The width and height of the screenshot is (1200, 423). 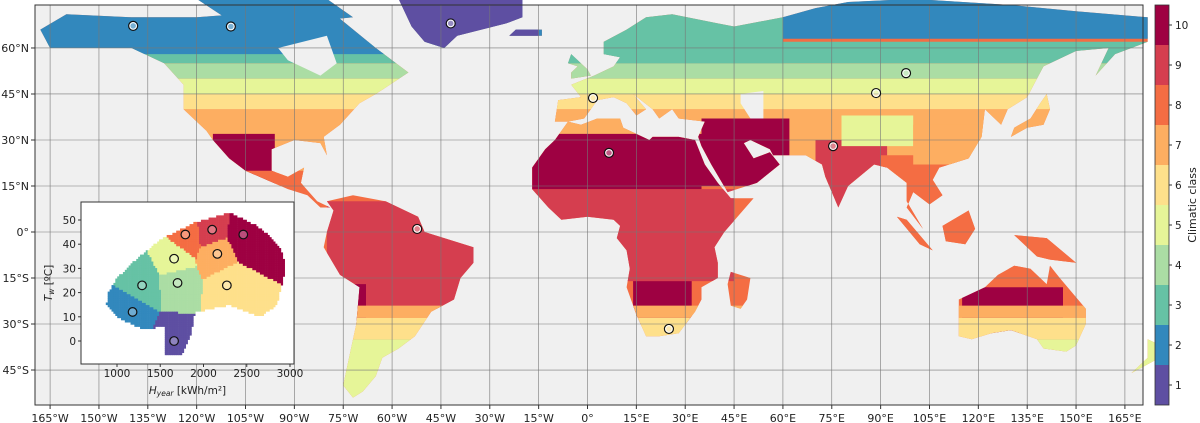 I want to click on lat-tick-label: 30°S, so click(x=16, y=324).